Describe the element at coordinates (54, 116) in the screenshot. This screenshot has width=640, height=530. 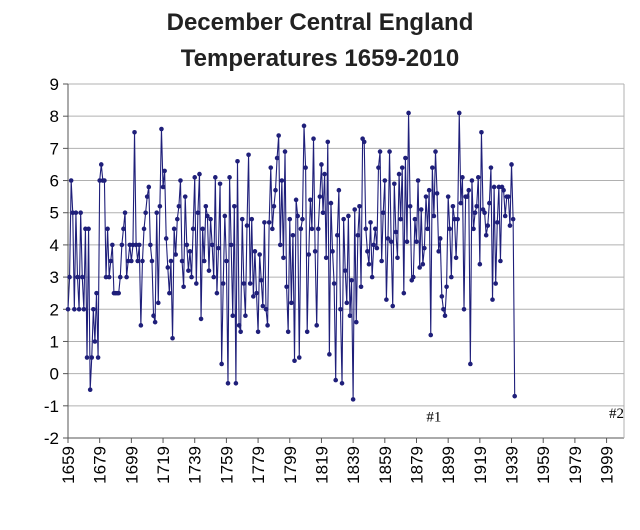
I see `y-tick-label: 8` at that location.